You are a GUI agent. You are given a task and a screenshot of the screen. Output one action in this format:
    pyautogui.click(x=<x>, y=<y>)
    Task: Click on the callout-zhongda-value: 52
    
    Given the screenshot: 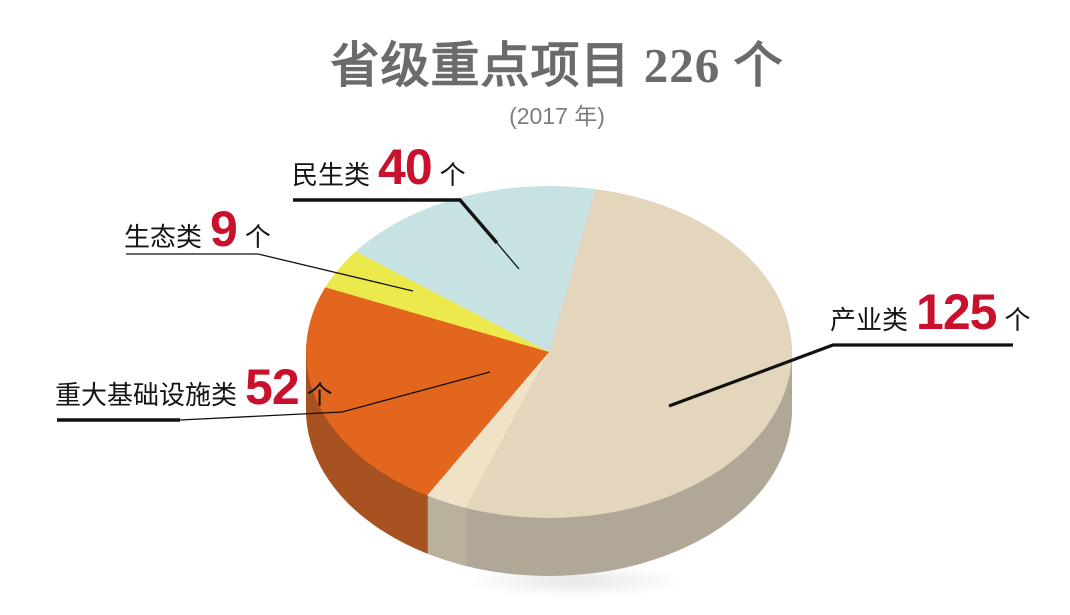 What is the action you would take?
    pyautogui.click(x=272, y=387)
    